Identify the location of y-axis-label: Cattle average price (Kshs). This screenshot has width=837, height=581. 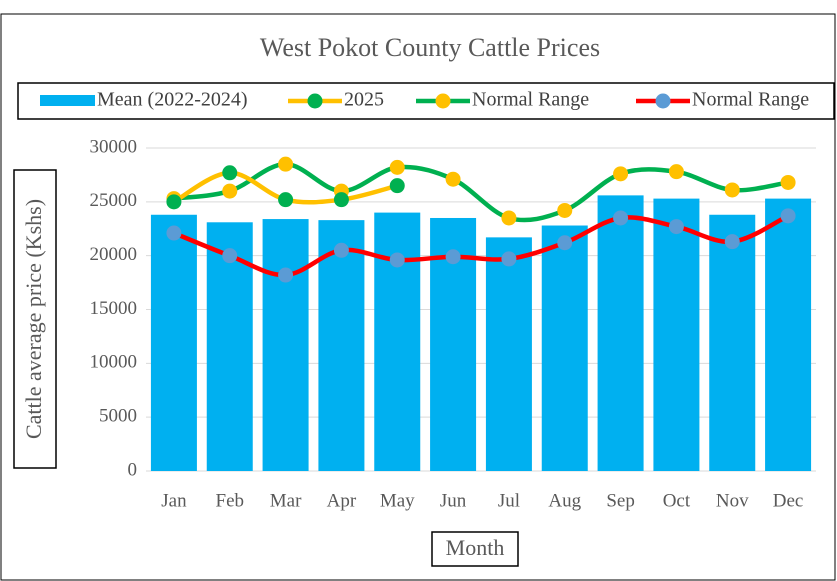
(33, 319).